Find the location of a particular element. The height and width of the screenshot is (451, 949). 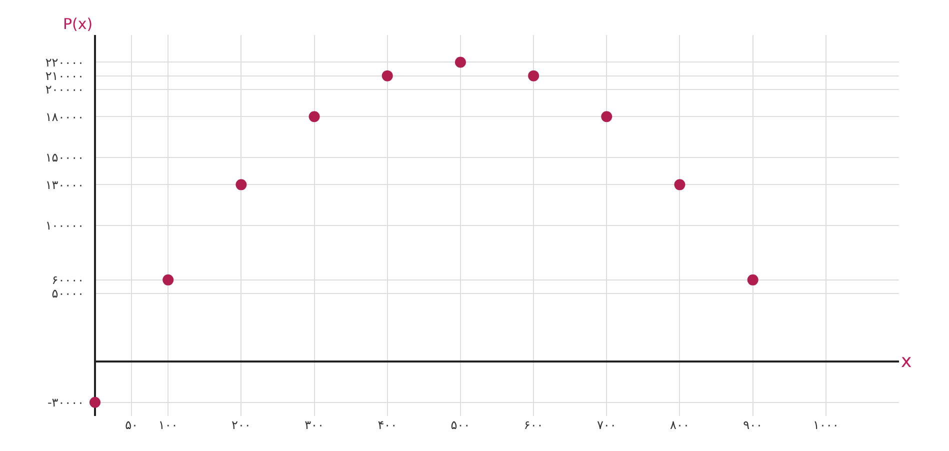

y-tick-label: ۱۳۰۰۰۰ is located at coordinates (64, 185).